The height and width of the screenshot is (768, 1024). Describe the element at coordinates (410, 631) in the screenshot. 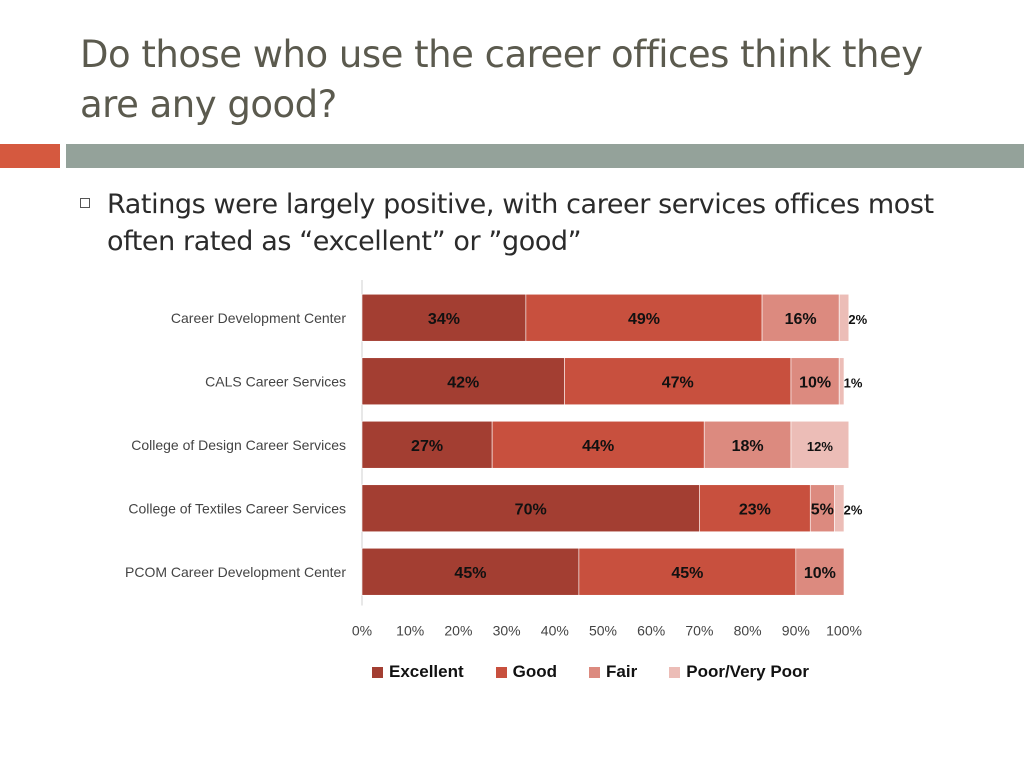

I see `x-tick-label: 10%` at that location.